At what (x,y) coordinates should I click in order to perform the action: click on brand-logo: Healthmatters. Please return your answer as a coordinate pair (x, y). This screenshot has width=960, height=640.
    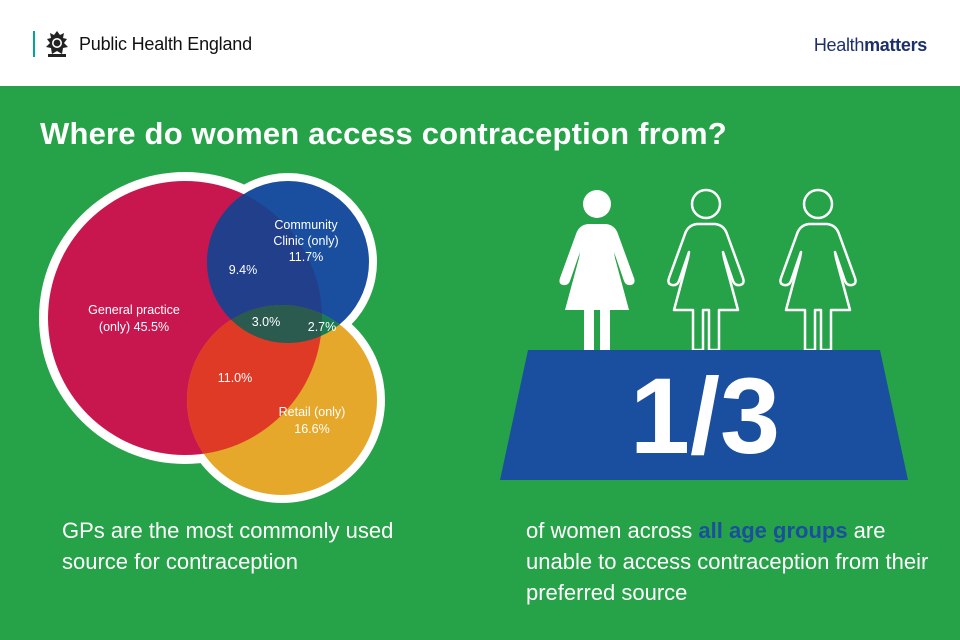
    Looking at the image, I should click on (870, 45).